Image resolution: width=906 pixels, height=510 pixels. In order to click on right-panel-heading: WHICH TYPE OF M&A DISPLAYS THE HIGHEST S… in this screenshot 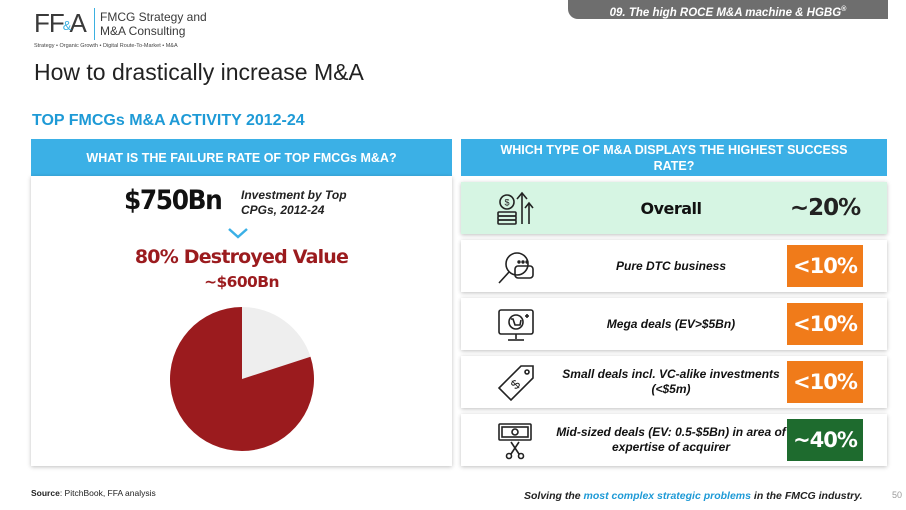, I will do `click(674, 157)`.